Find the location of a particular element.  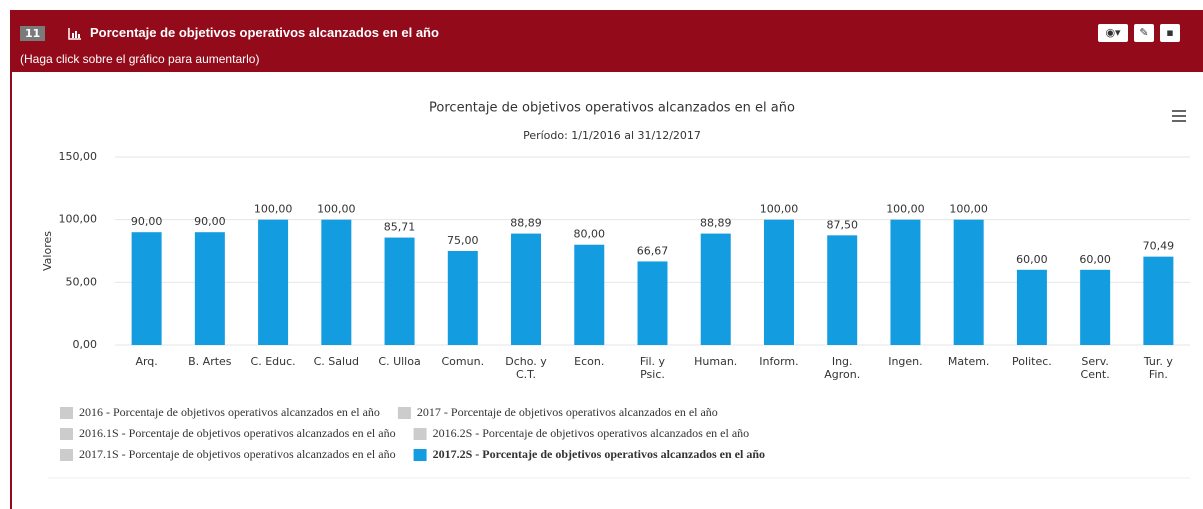

y-axis-label: Valores is located at coordinates (47, 251).